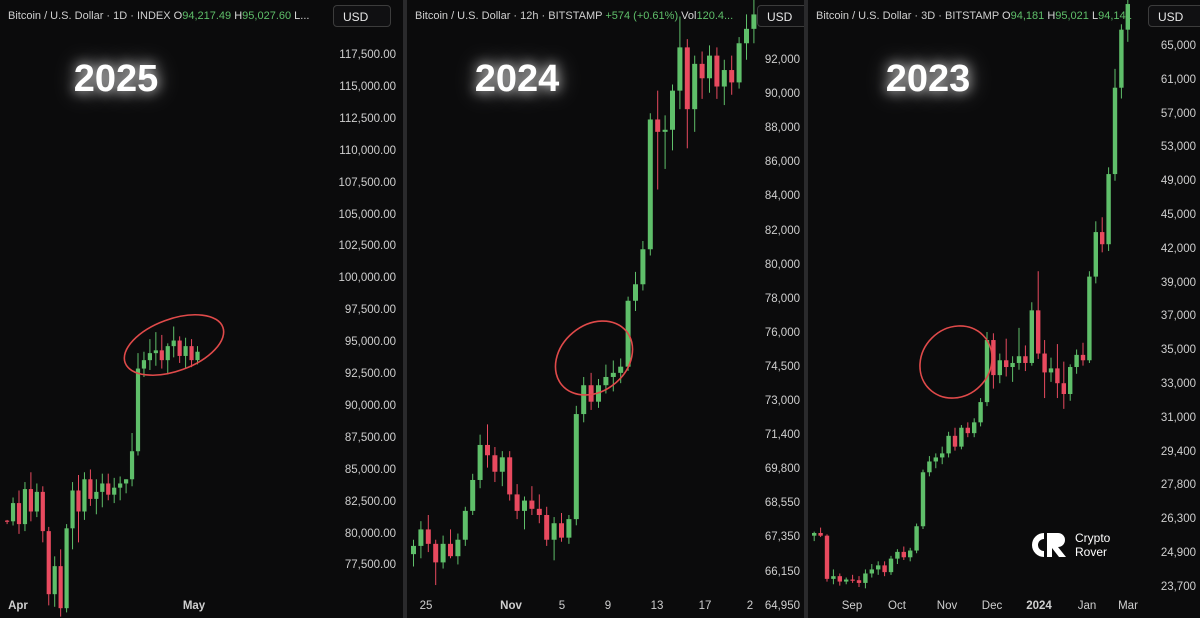  Describe the element at coordinates (1095, 16) in the screenshot. I see `low-label: L` at that location.